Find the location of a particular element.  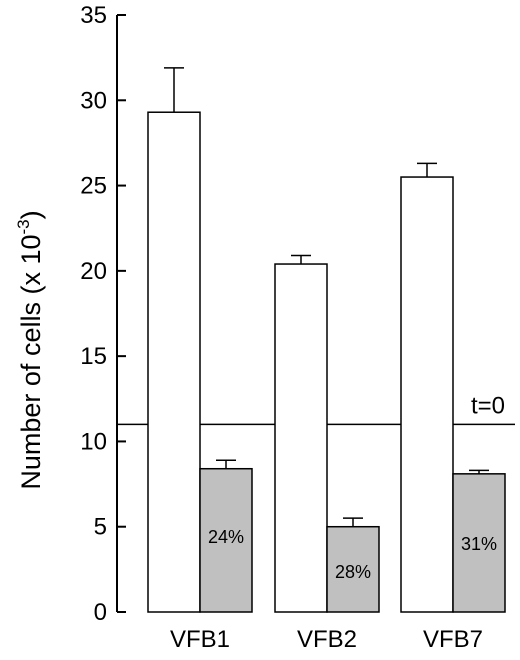

x-category-label: VFB2 is located at coordinates (327, 639).